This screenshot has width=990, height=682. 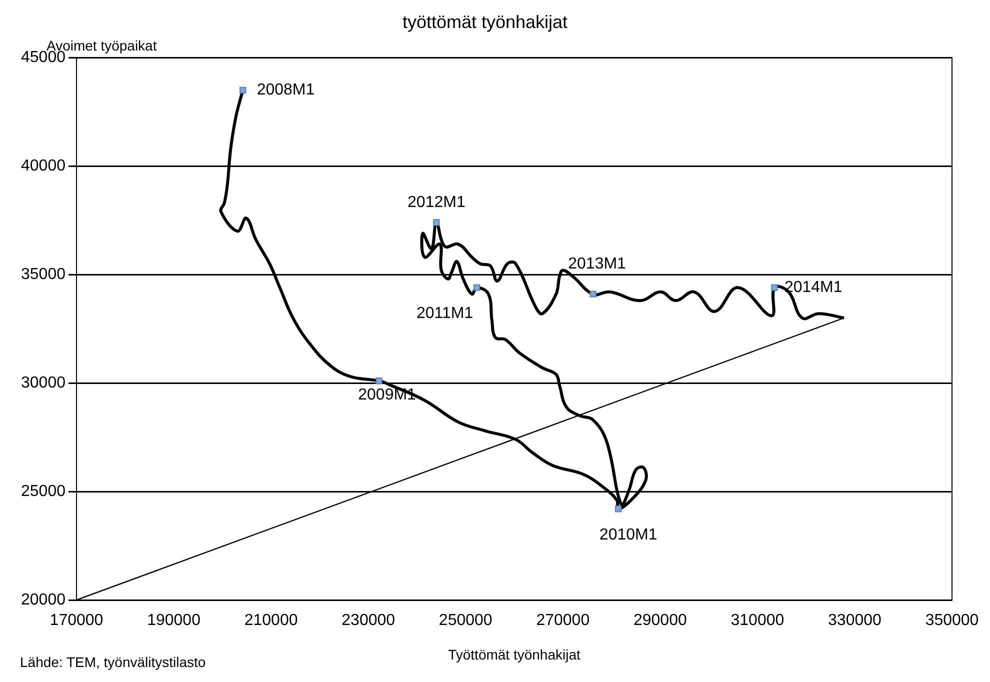 What do you see at coordinates (563, 621) in the screenshot?
I see `x-tick-label: 270000` at bounding box center [563, 621].